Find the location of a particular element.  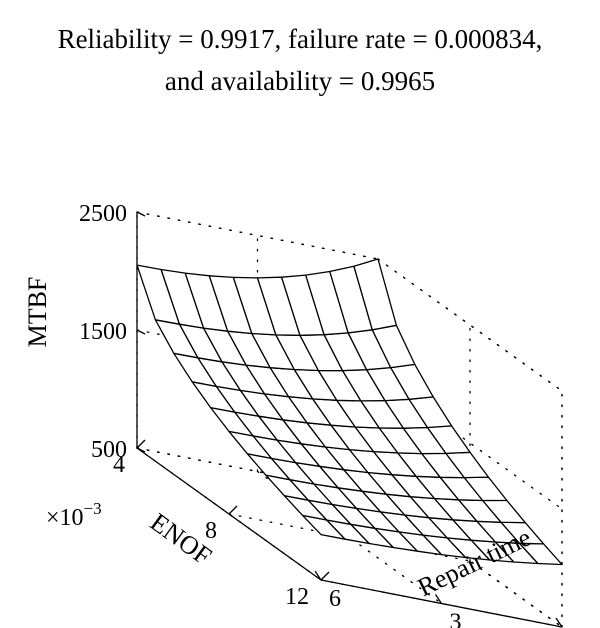

enof-multiplier-label: ×10⁻³ is located at coordinates (74, 515).